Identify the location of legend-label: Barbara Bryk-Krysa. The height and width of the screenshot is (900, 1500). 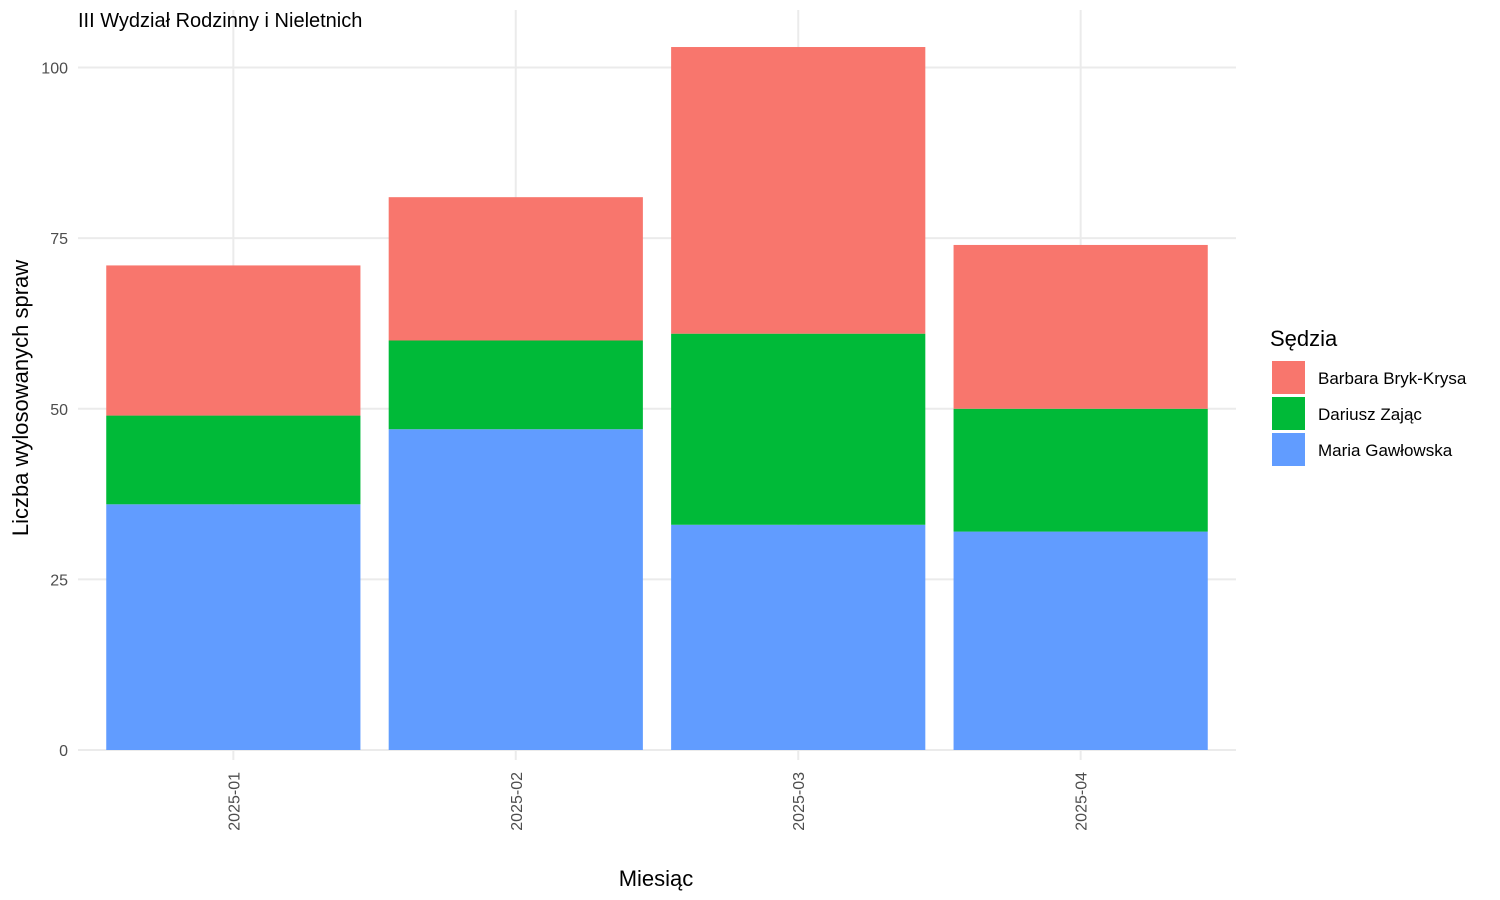
(1392, 378).